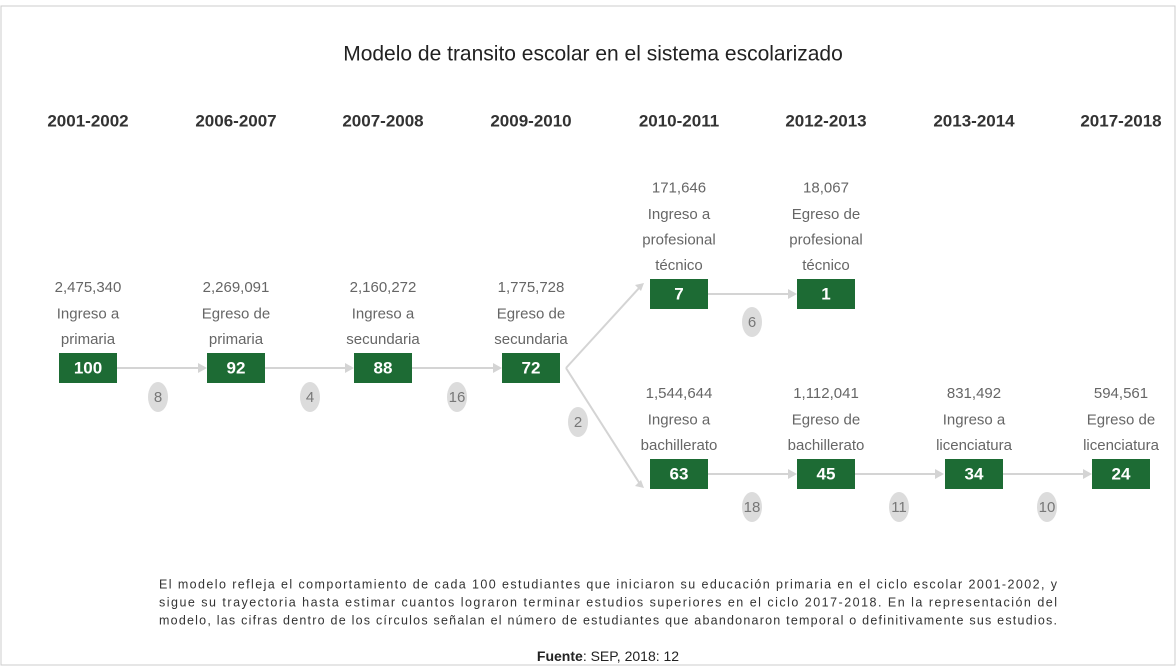 This screenshot has width=1176, height=666. I want to click on value: 72, so click(531, 367).